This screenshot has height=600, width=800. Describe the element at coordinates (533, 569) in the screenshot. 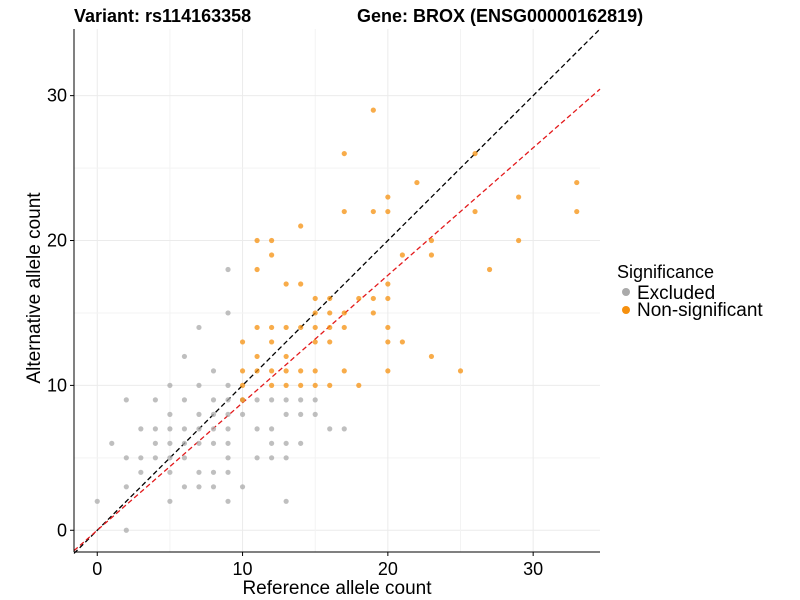

I see `x-tick-label: 30` at that location.